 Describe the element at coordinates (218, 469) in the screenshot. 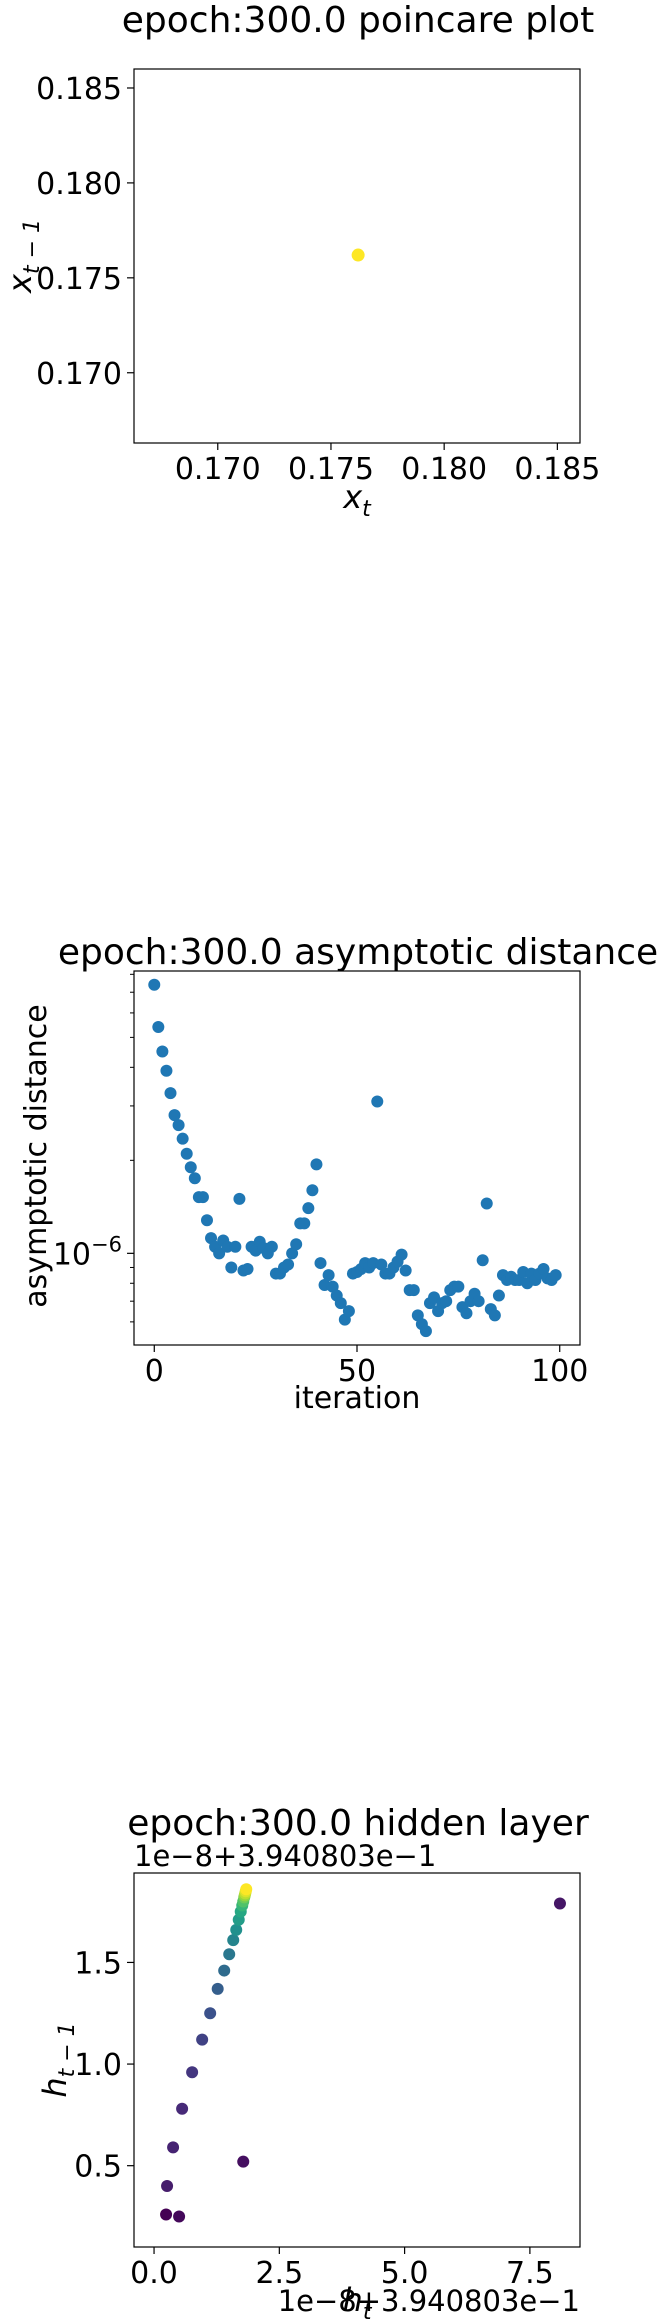

I see `x-tick-label: 0.170` at that location.